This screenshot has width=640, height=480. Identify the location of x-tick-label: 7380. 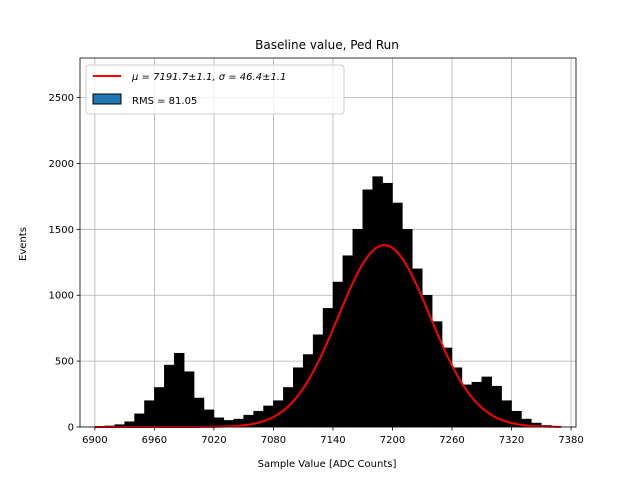
(570, 440).